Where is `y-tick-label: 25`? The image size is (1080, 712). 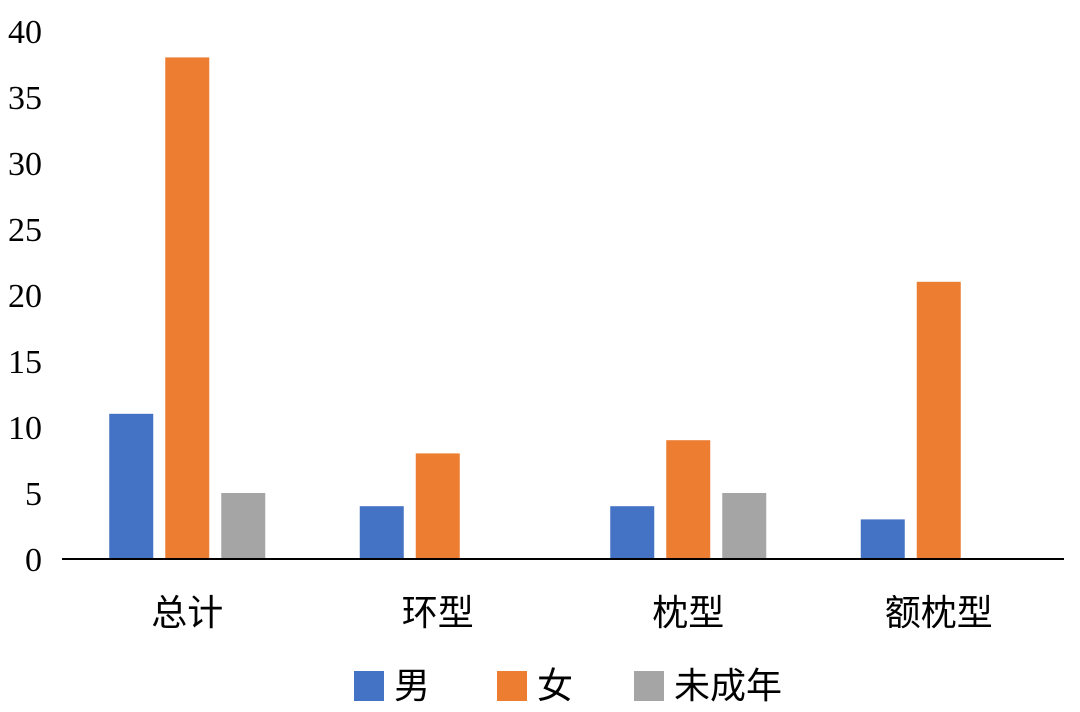 y-tick-label: 25 is located at coordinates (25, 230).